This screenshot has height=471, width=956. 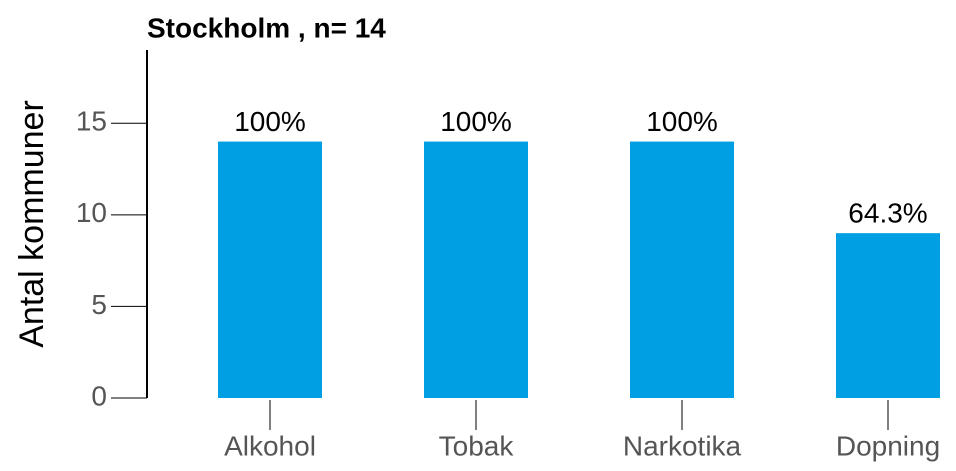 I want to click on y-axis-label: Antal kommuner, so click(x=32, y=224).